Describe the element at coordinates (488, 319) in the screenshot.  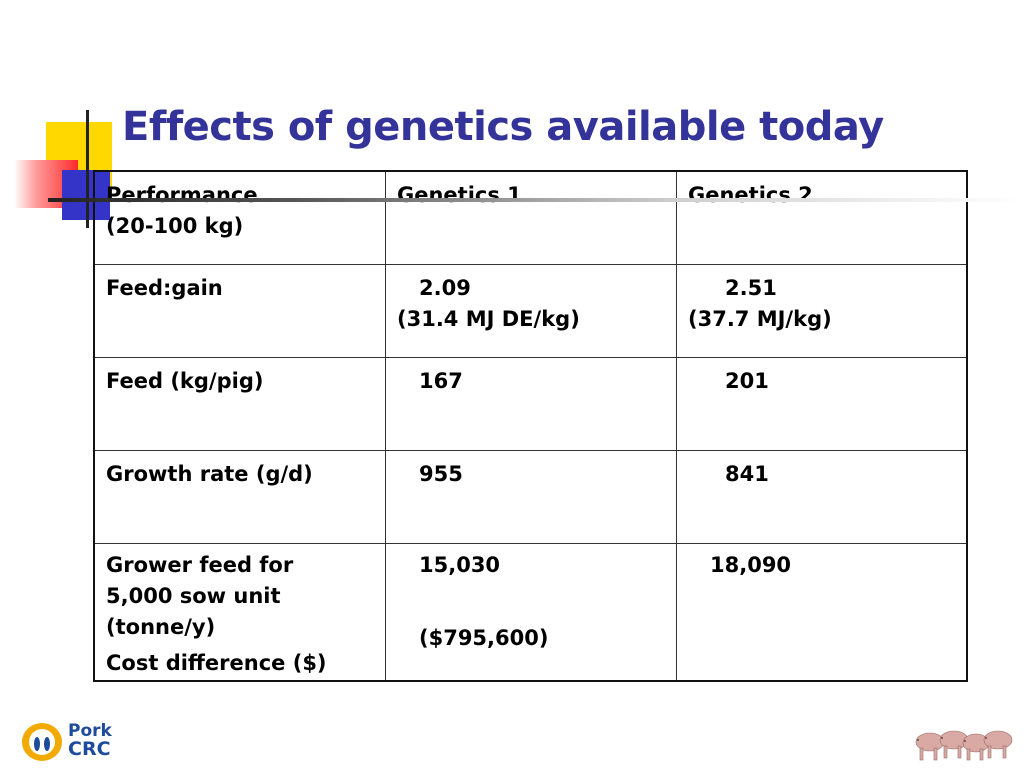
I see `value-sub: (31.4 MJ DE/kg)` at that location.